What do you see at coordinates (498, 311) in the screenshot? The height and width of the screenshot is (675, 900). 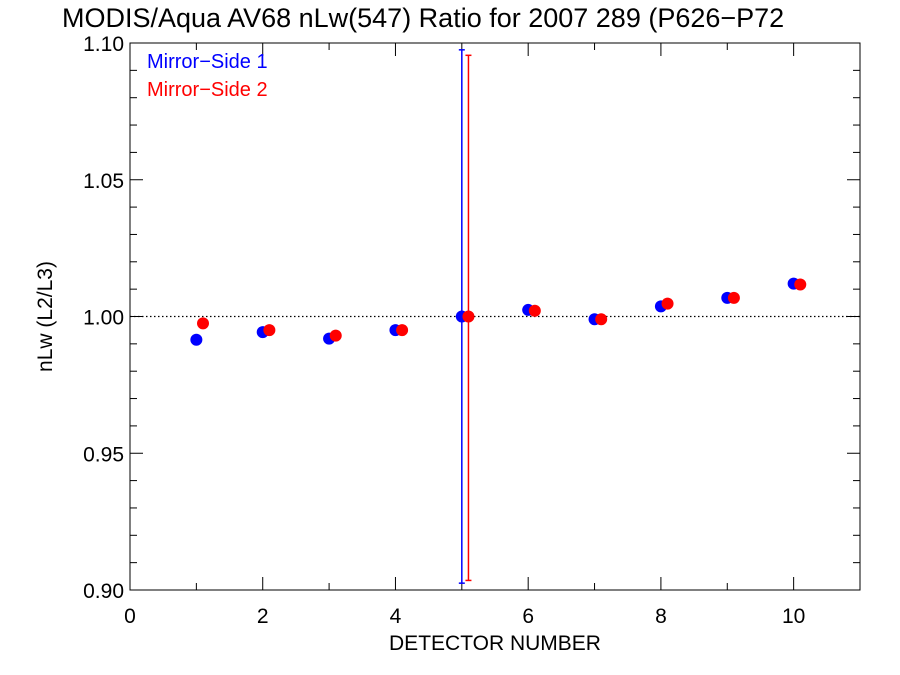 I see `data-point-layer` at bounding box center [498, 311].